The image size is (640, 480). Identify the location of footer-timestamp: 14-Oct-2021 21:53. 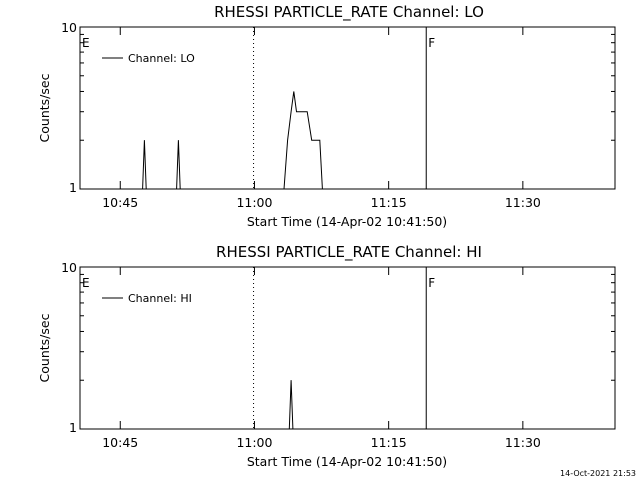
(598, 473).